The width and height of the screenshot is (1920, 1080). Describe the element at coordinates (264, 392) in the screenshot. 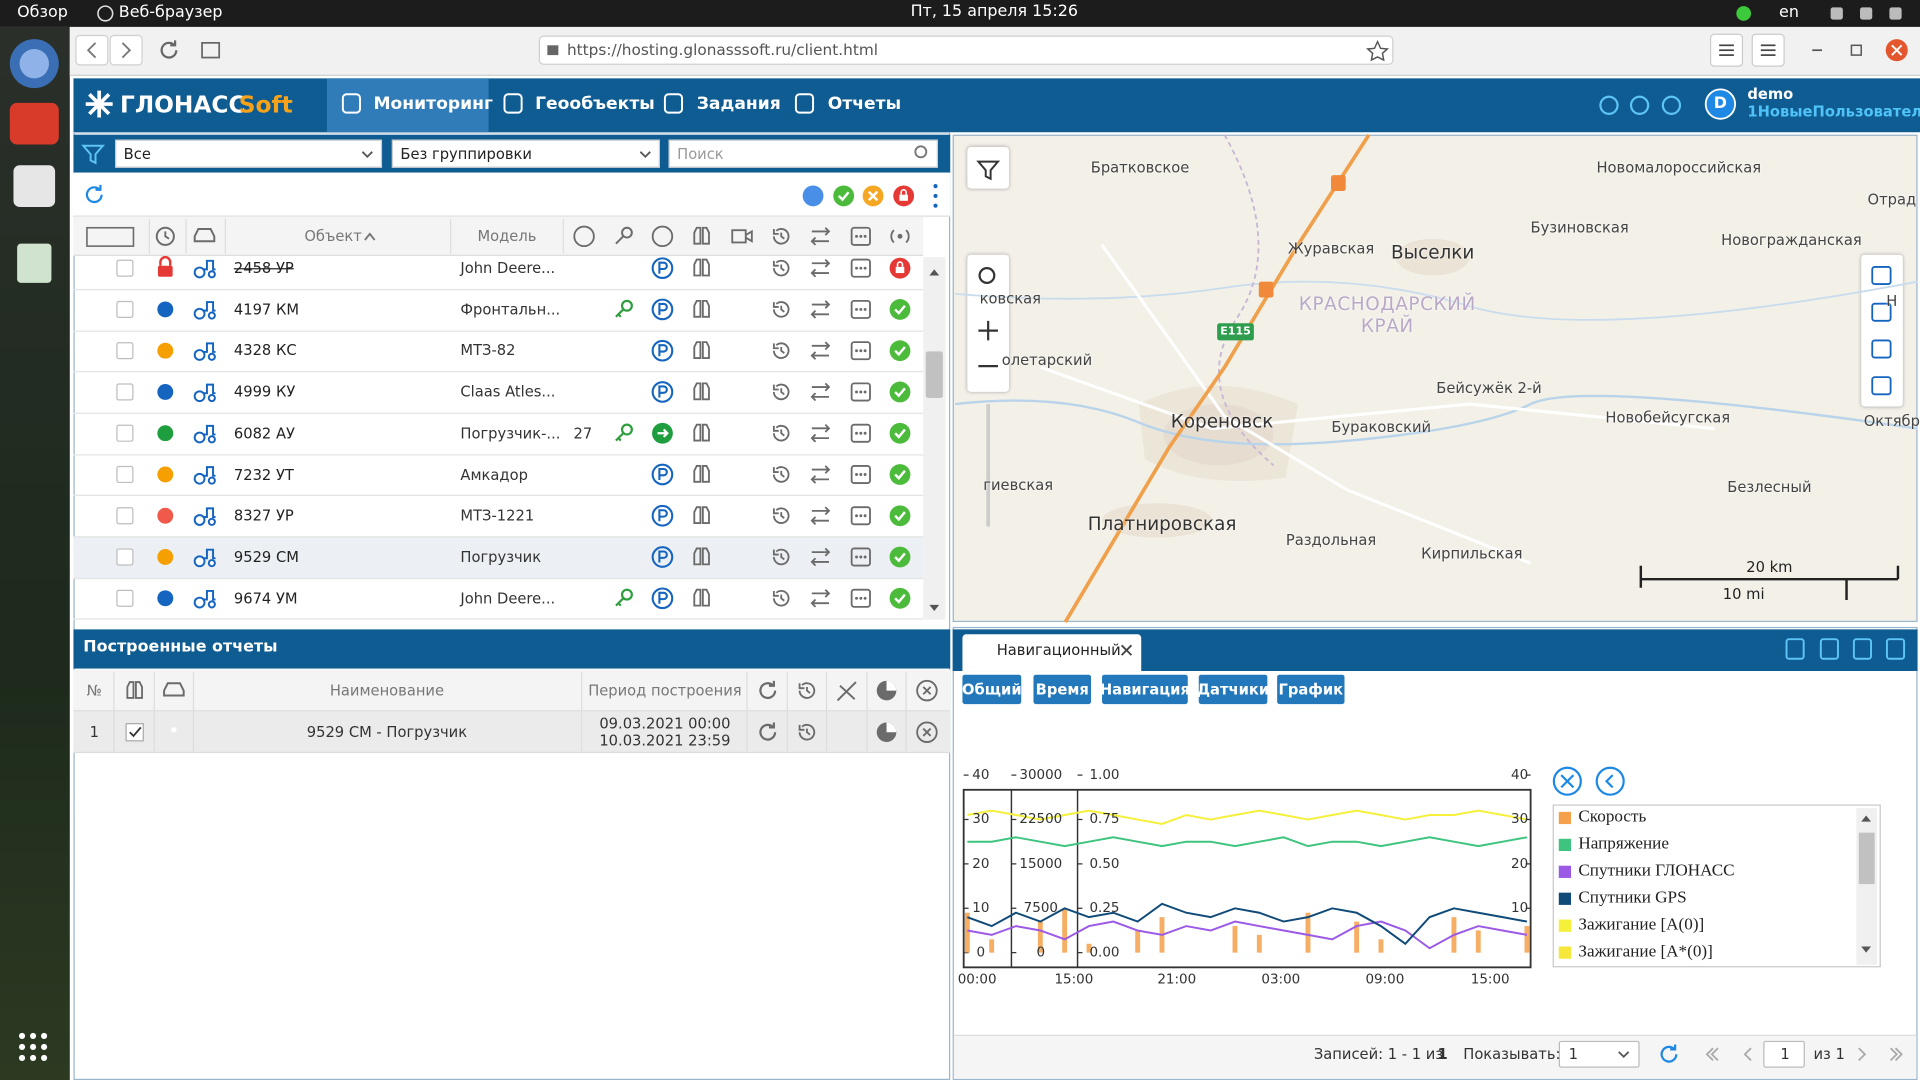

I see `plate-number: 4999 КУ` at that location.